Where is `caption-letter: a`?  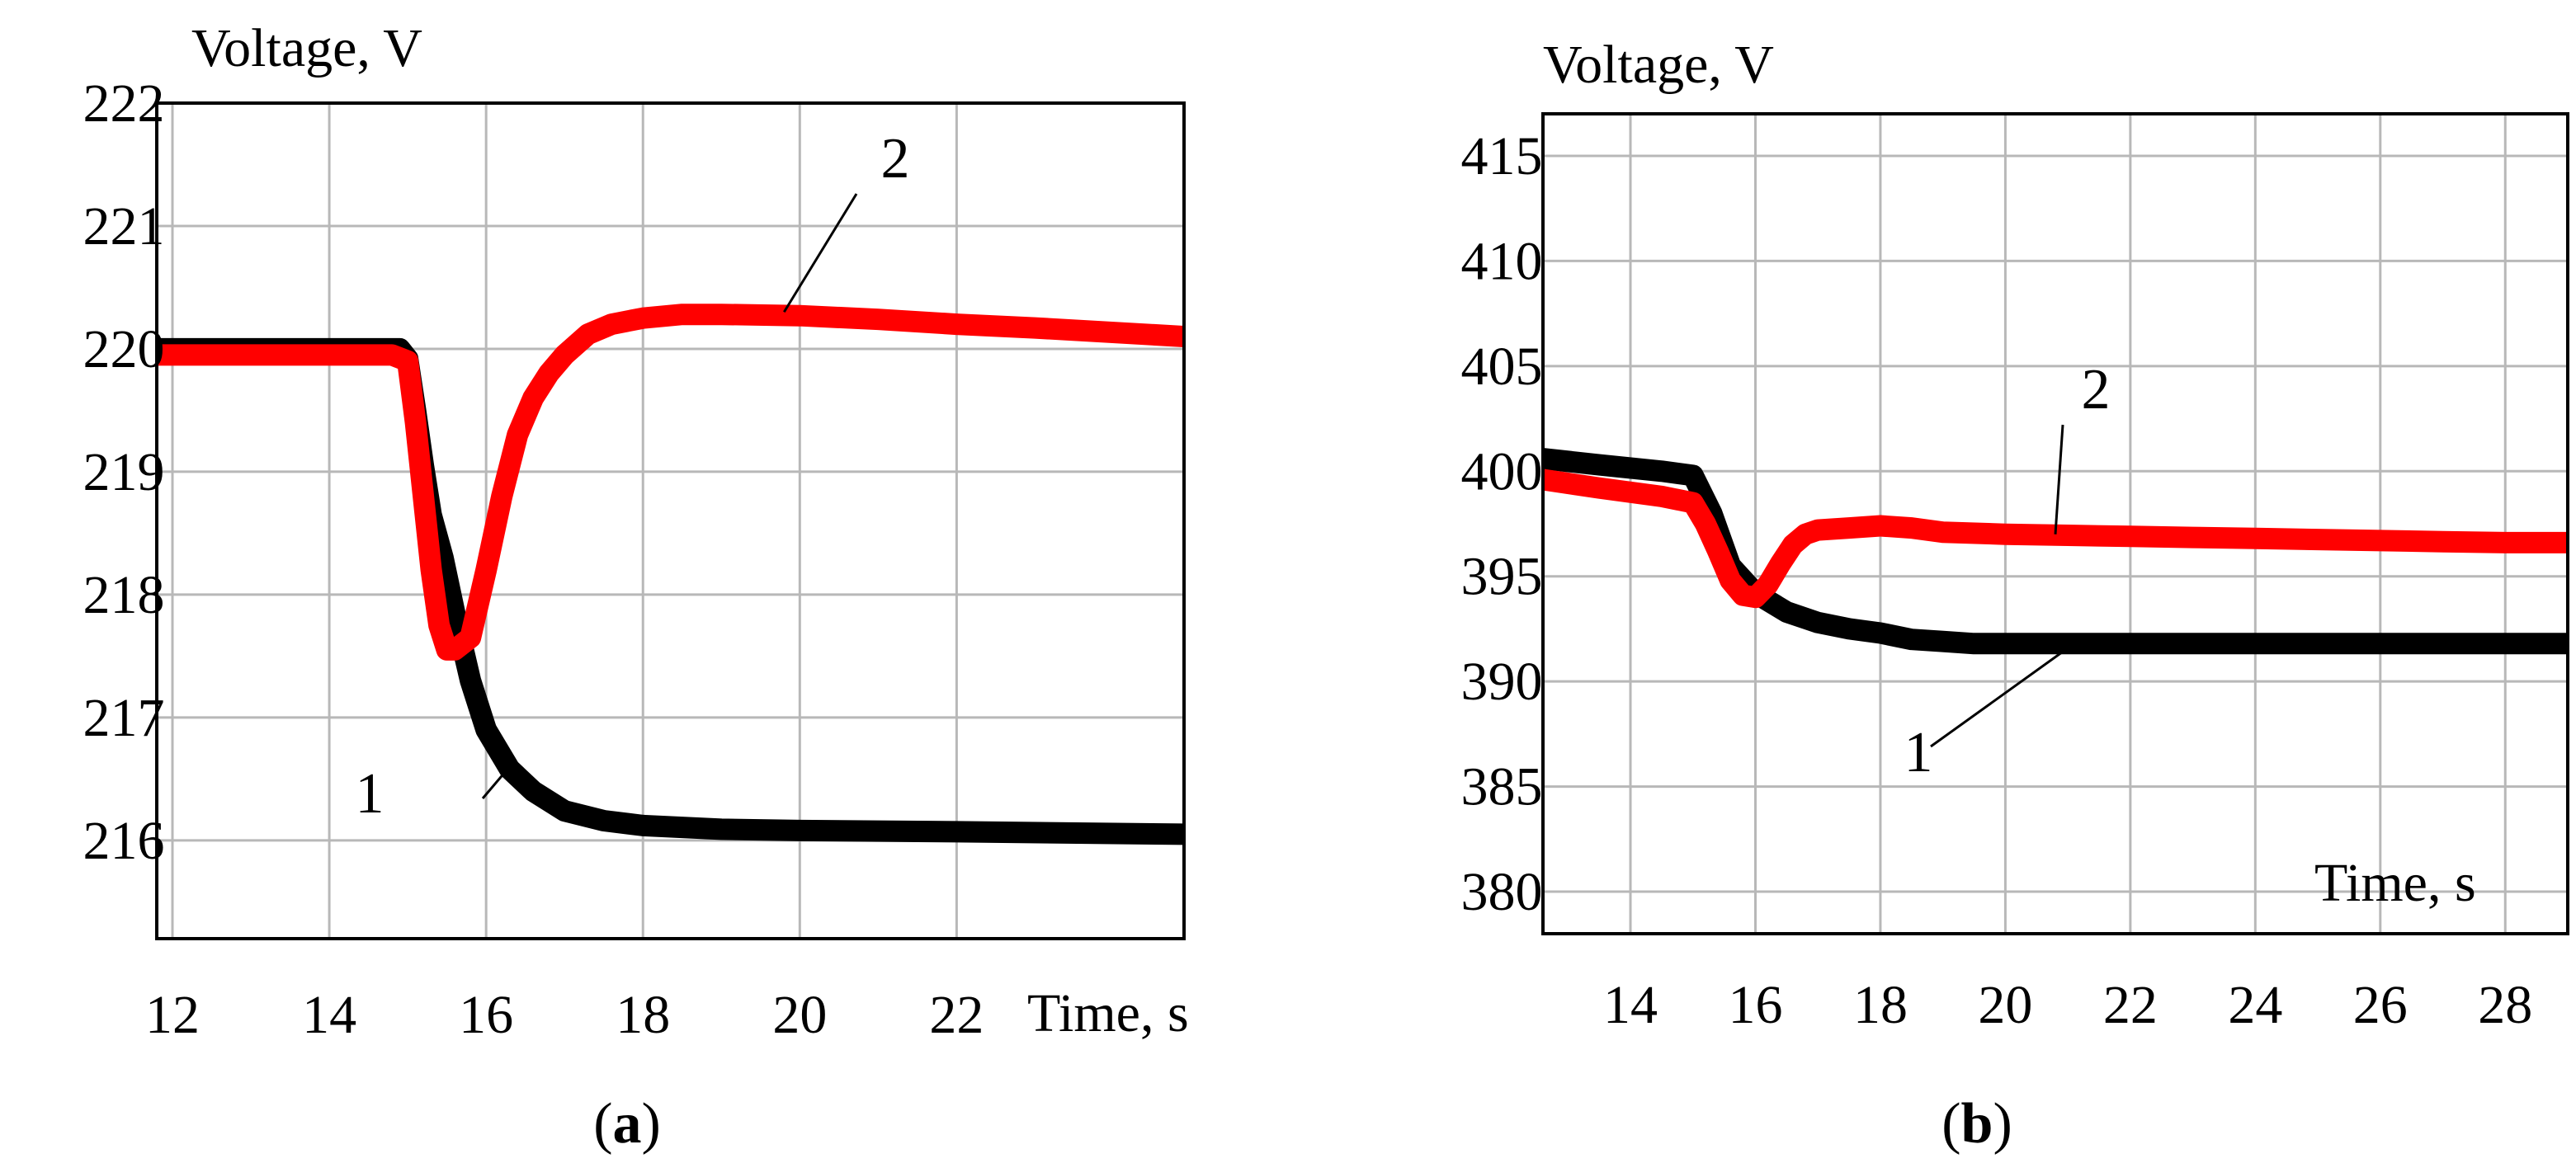 caption-letter: a is located at coordinates (627, 1124).